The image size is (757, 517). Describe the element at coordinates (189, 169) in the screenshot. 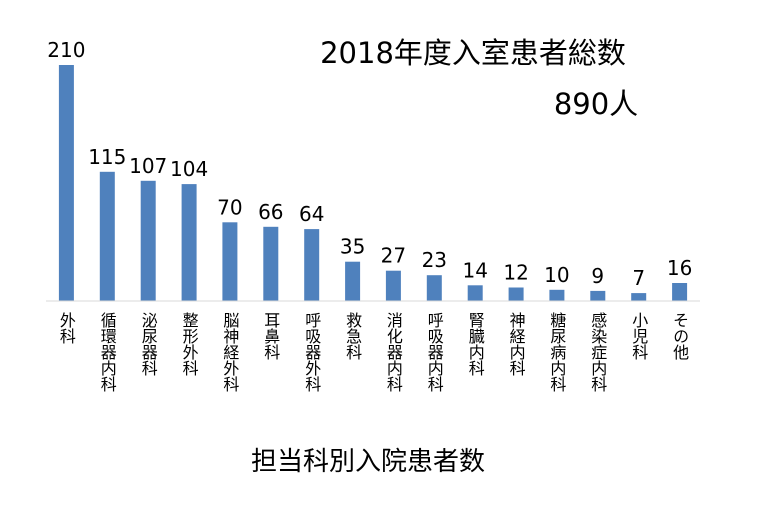

I see `data-label-4: 104` at that location.